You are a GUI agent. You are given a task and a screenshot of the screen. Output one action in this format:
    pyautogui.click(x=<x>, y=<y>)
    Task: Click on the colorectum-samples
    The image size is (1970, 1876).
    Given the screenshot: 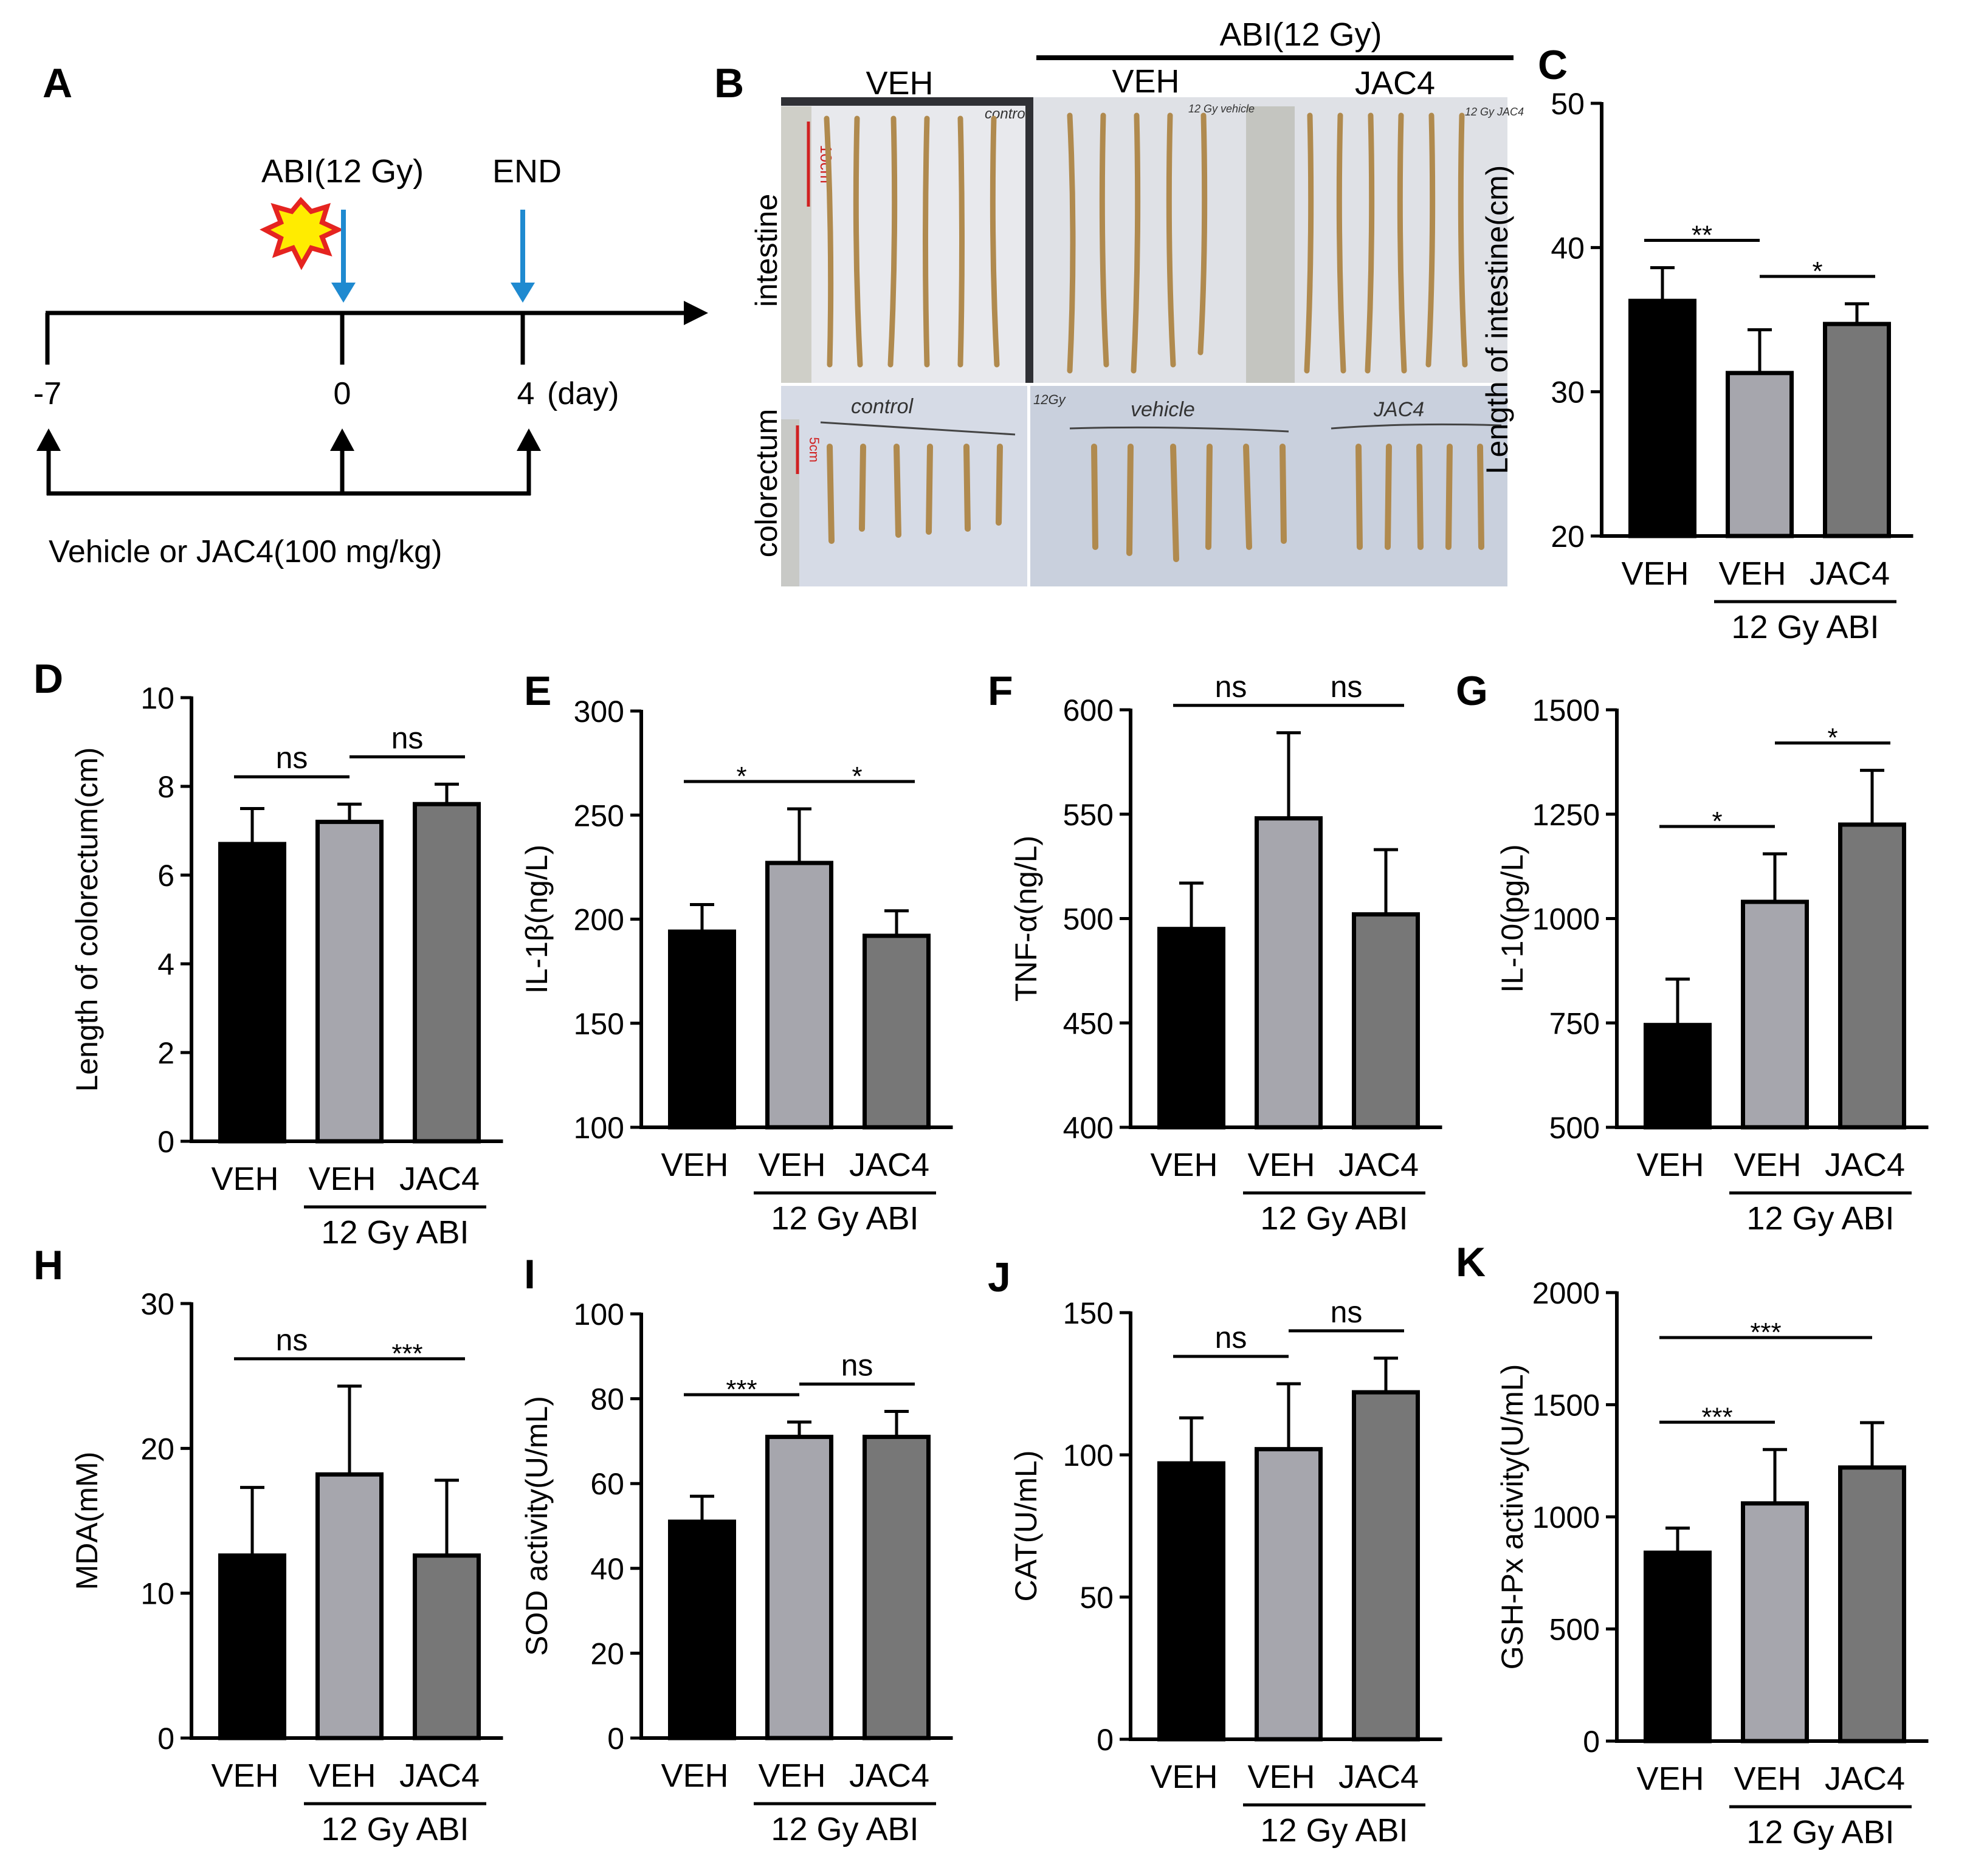 What is the action you would take?
    pyautogui.click(x=1155, y=503)
    